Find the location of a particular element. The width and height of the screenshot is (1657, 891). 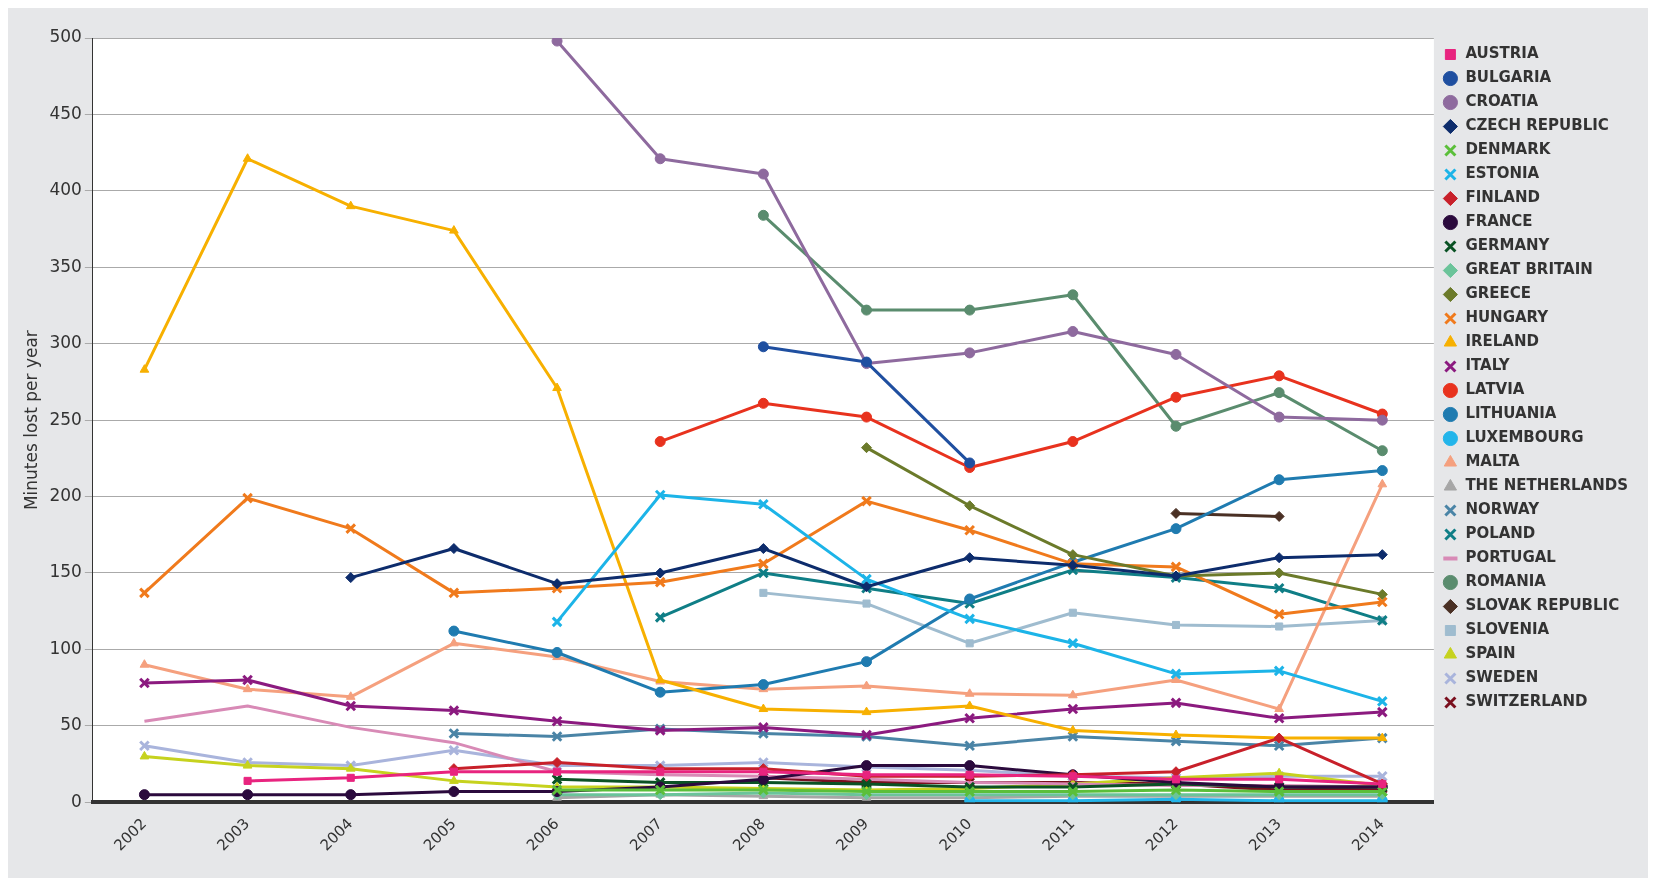

y-tick-label: 300 is located at coordinates (65, 342).